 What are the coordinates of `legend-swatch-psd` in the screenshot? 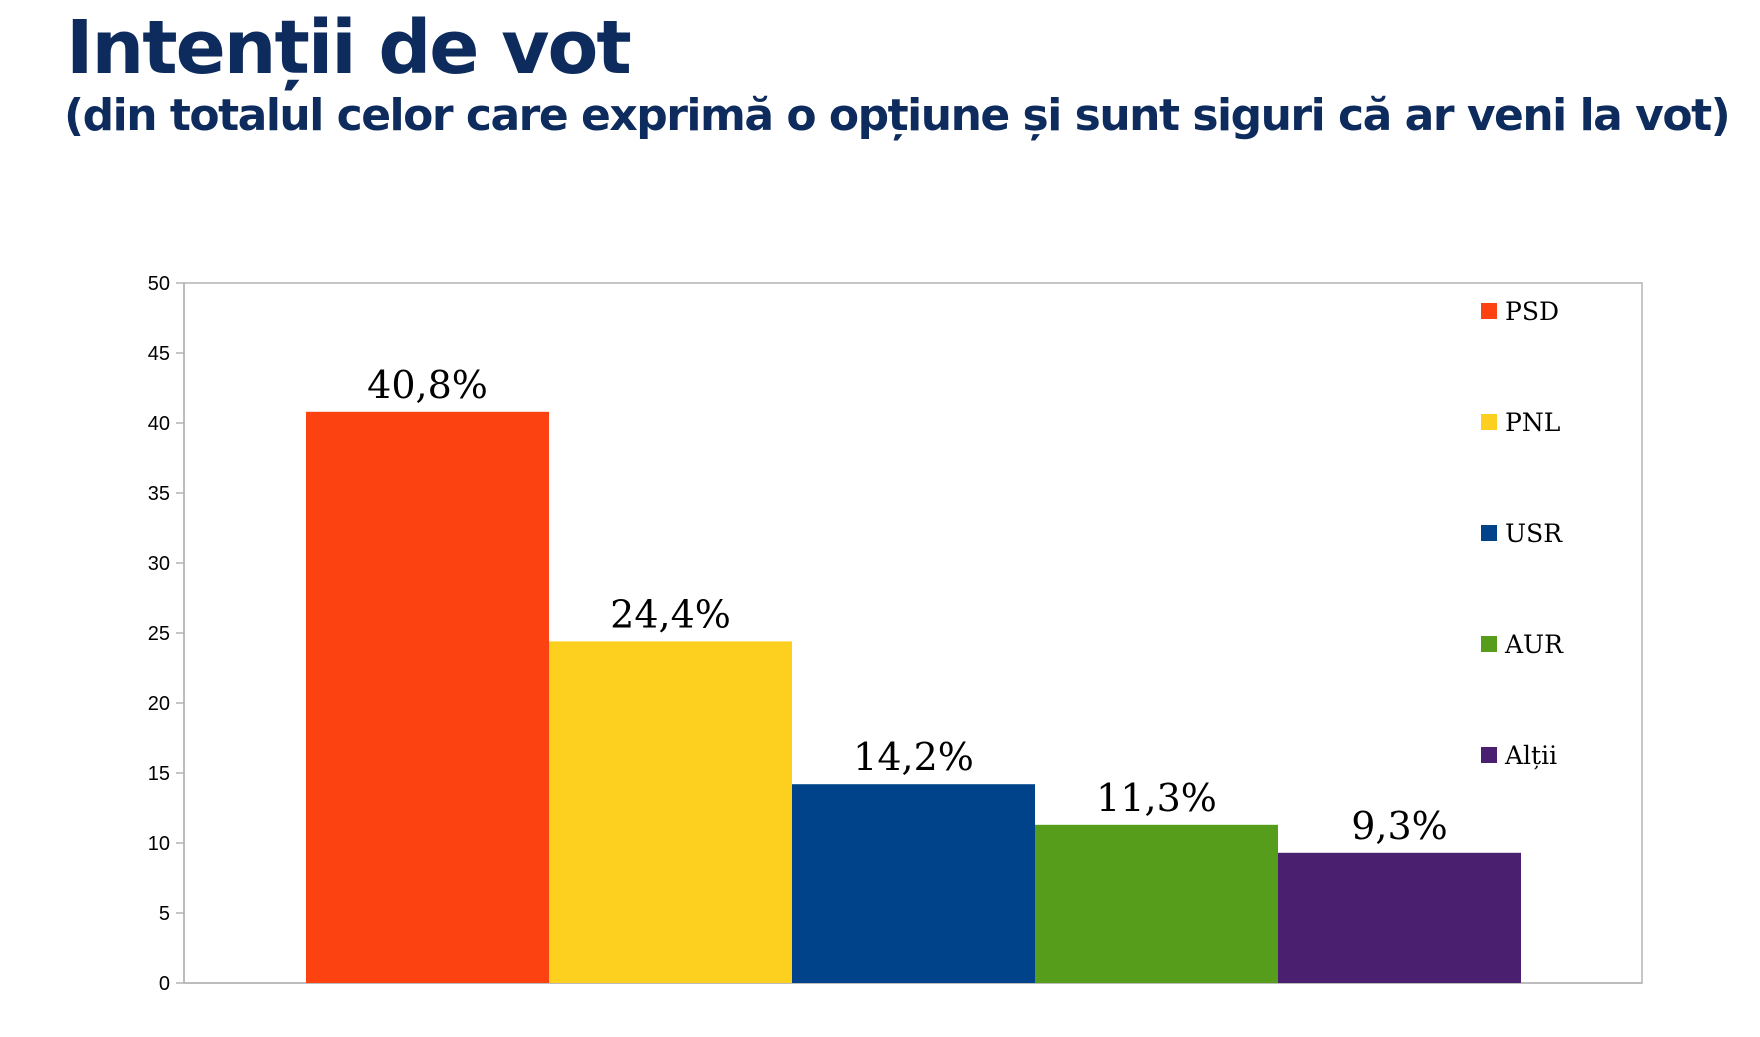 It's located at (1489, 311).